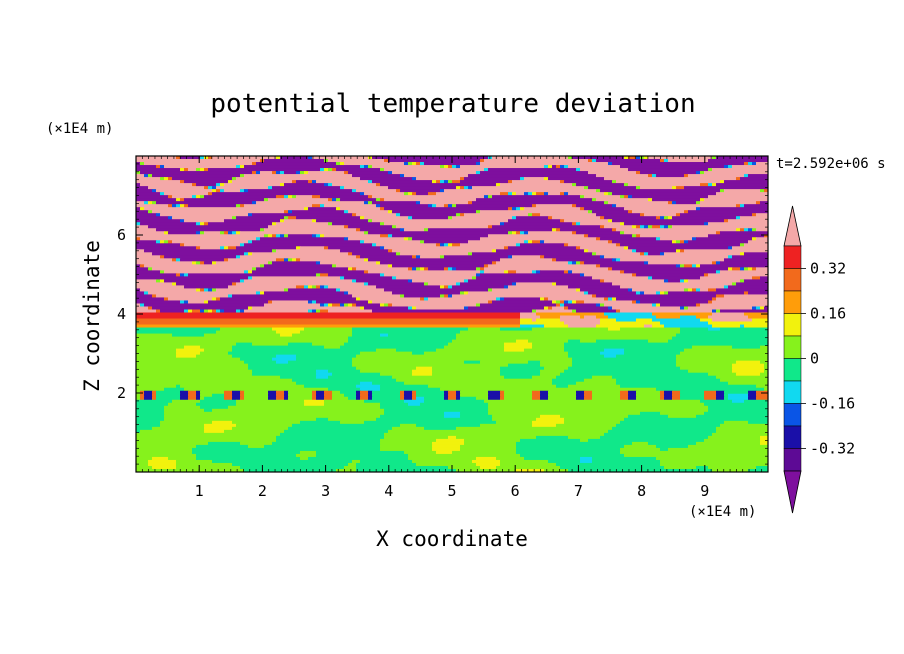 The height and width of the screenshot is (654, 904). Describe the element at coordinates (704, 491) in the screenshot. I see `x-tick-label: 9` at that location.